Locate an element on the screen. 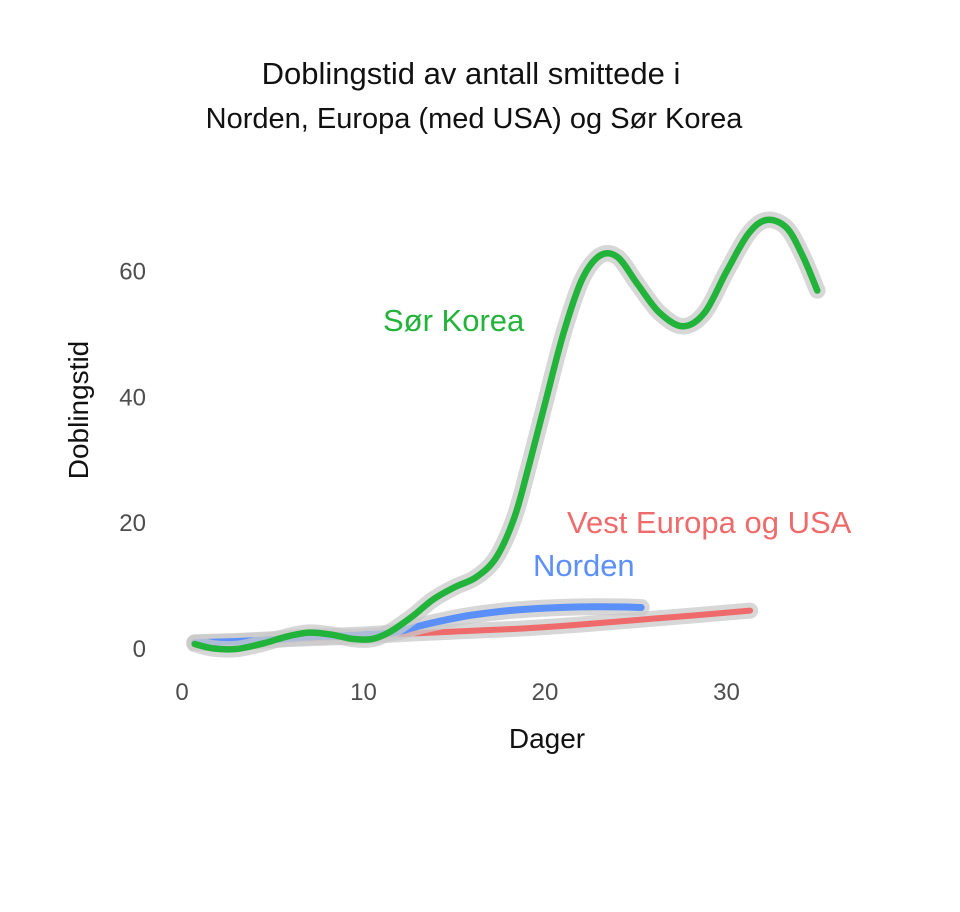  y-tick-label: 40 is located at coordinates (132, 397).